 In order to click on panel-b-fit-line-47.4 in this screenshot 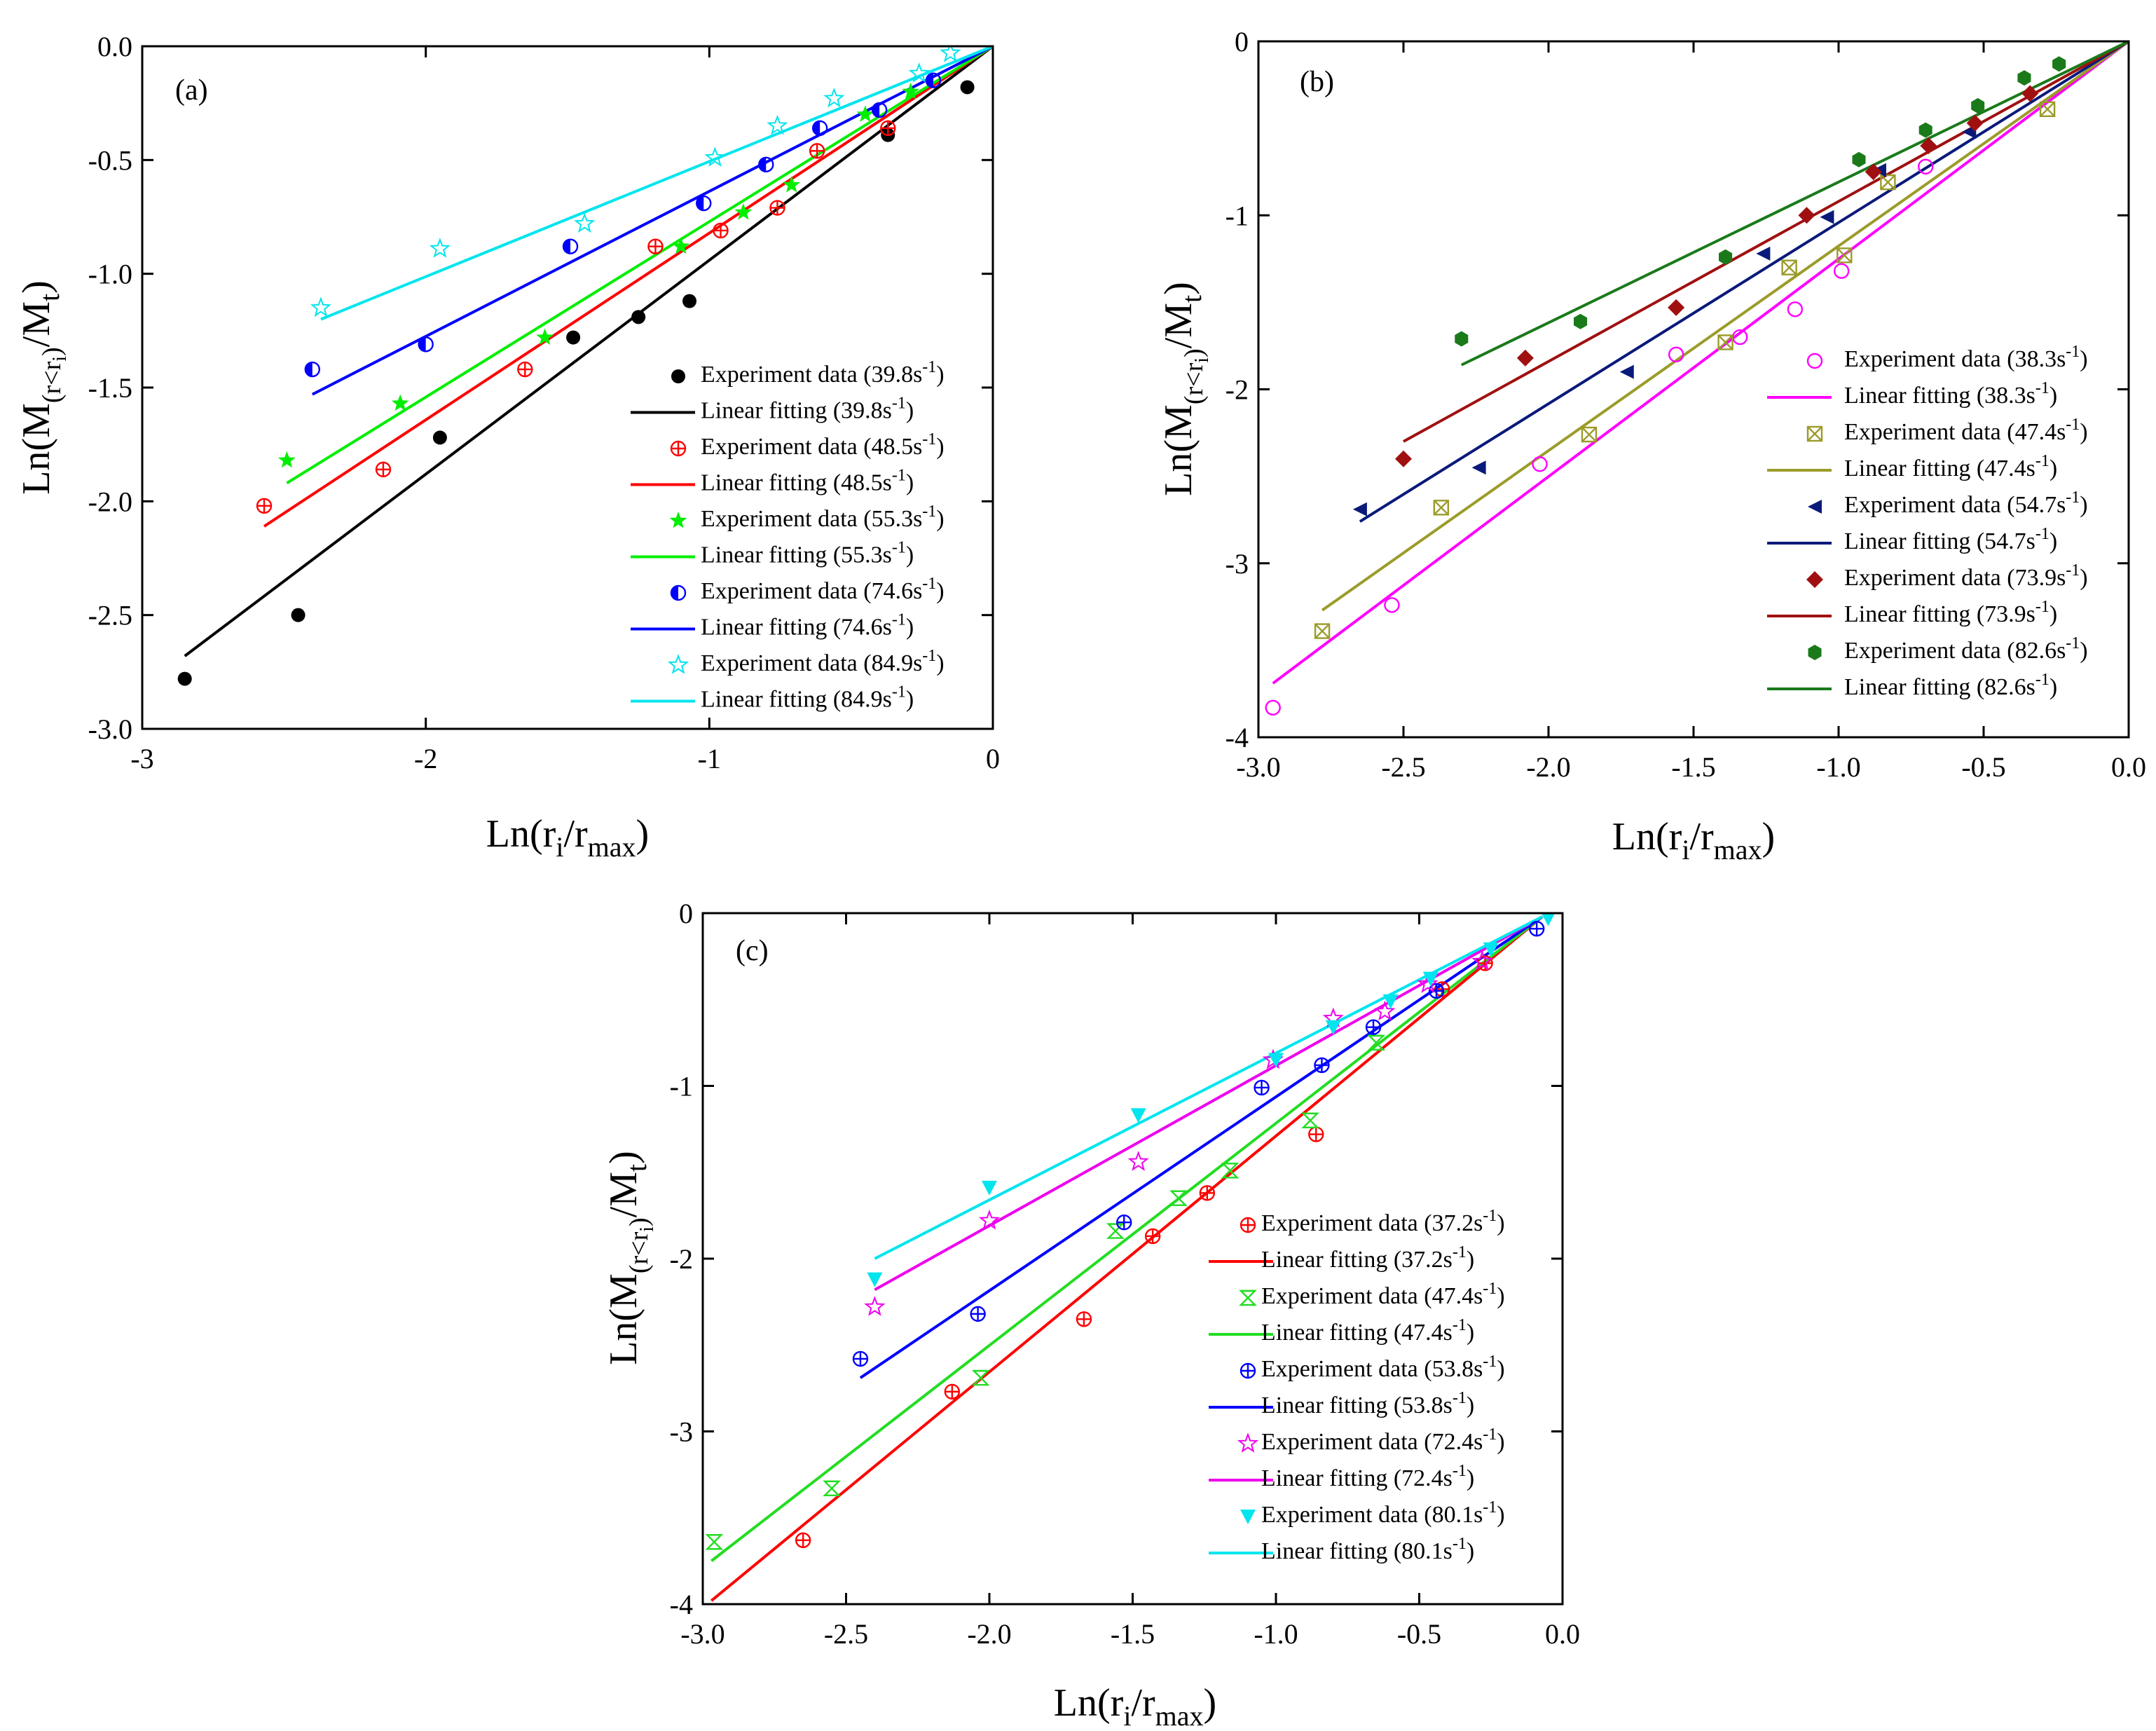, I will do `click(1725, 326)`.